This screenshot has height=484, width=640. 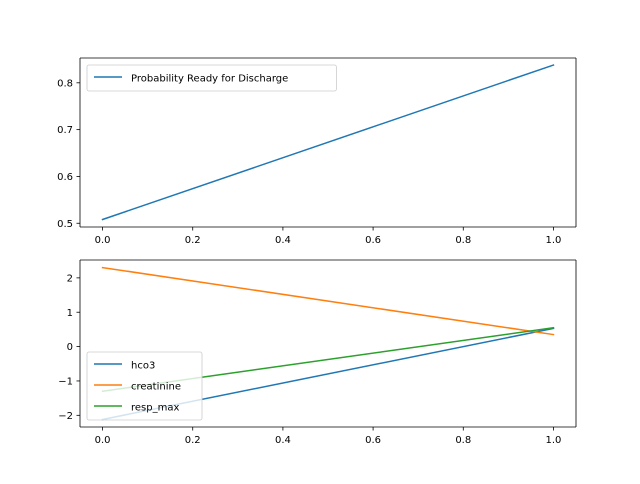 I want to click on chart1-y-tick-label: 1, so click(x=70, y=313).